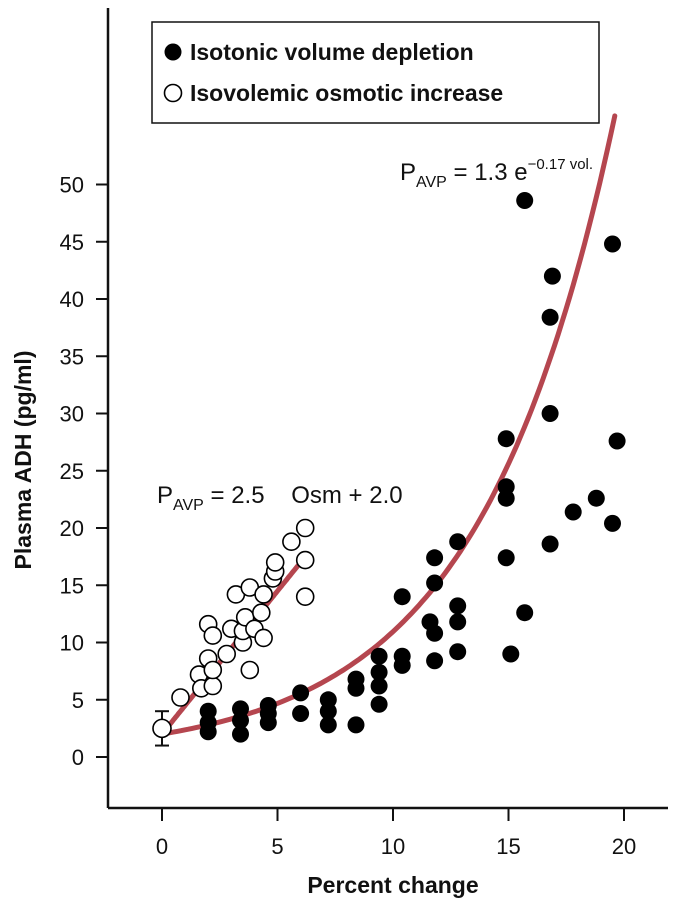 This screenshot has width=673, height=907. Describe the element at coordinates (243, 612) in the screenshot. I see `osmotic-points` at that location.